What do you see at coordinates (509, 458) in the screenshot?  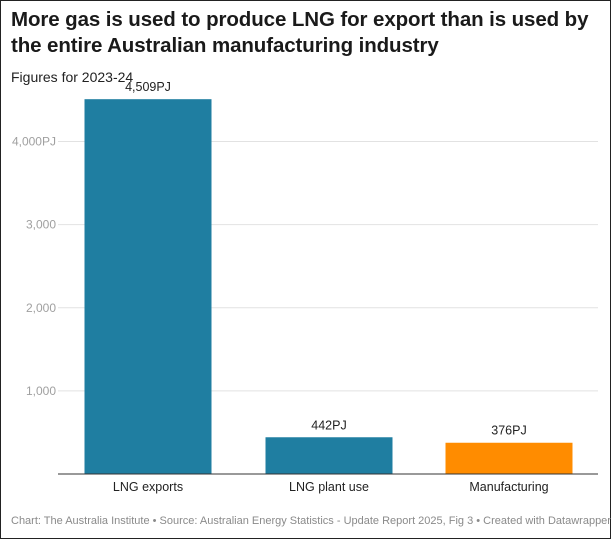 I see `bar-manufacturing` at bounding box center [509, 458].